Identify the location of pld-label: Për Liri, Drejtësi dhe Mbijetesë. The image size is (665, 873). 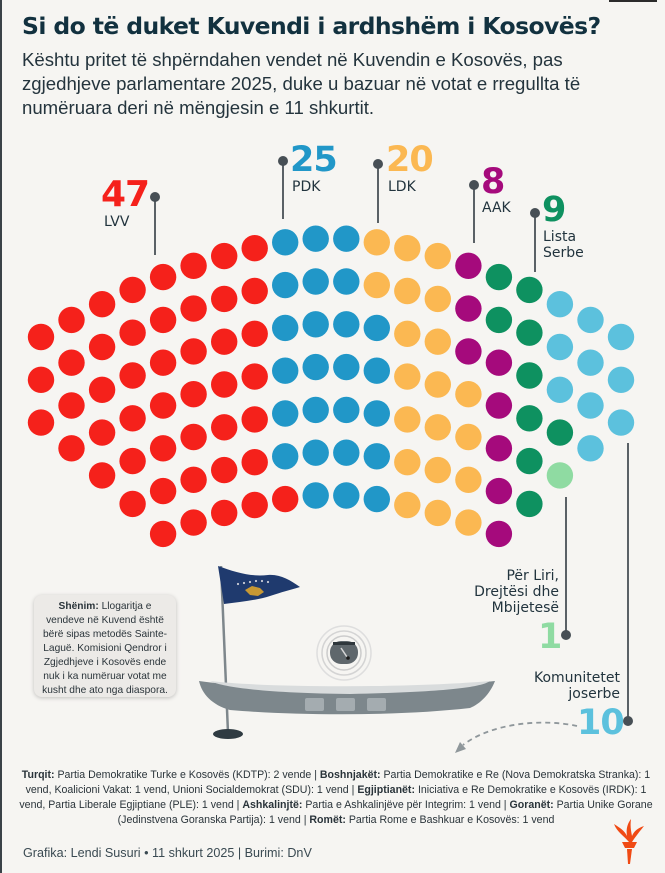
(514, 592).